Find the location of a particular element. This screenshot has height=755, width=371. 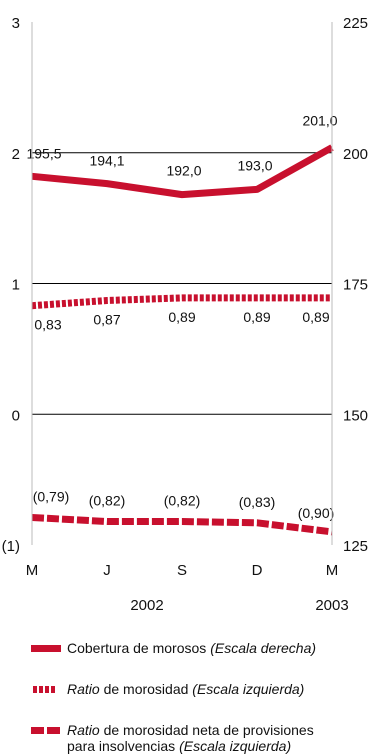

left-tick-label: 3 is located at coordinates (16, 23).